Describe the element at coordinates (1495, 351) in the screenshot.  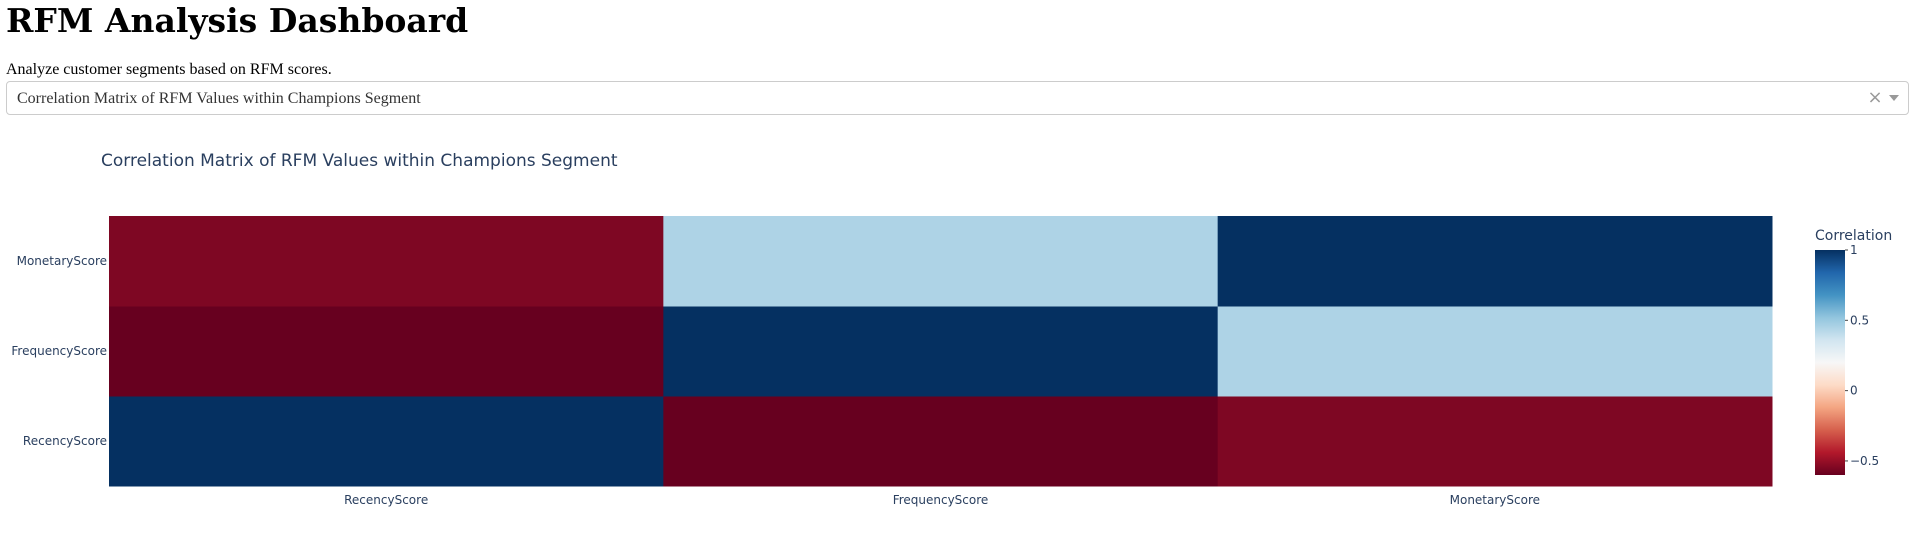
I see `heatmap-cell-FrequencyScore-MonetaryScore` at that location.